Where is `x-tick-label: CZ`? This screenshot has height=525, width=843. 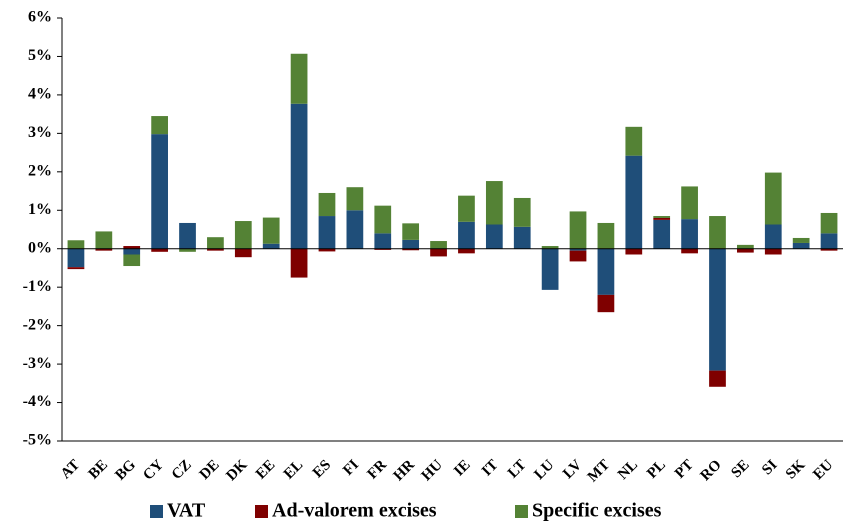
x-tick-label: CZ is located at coordinates (182, 470).